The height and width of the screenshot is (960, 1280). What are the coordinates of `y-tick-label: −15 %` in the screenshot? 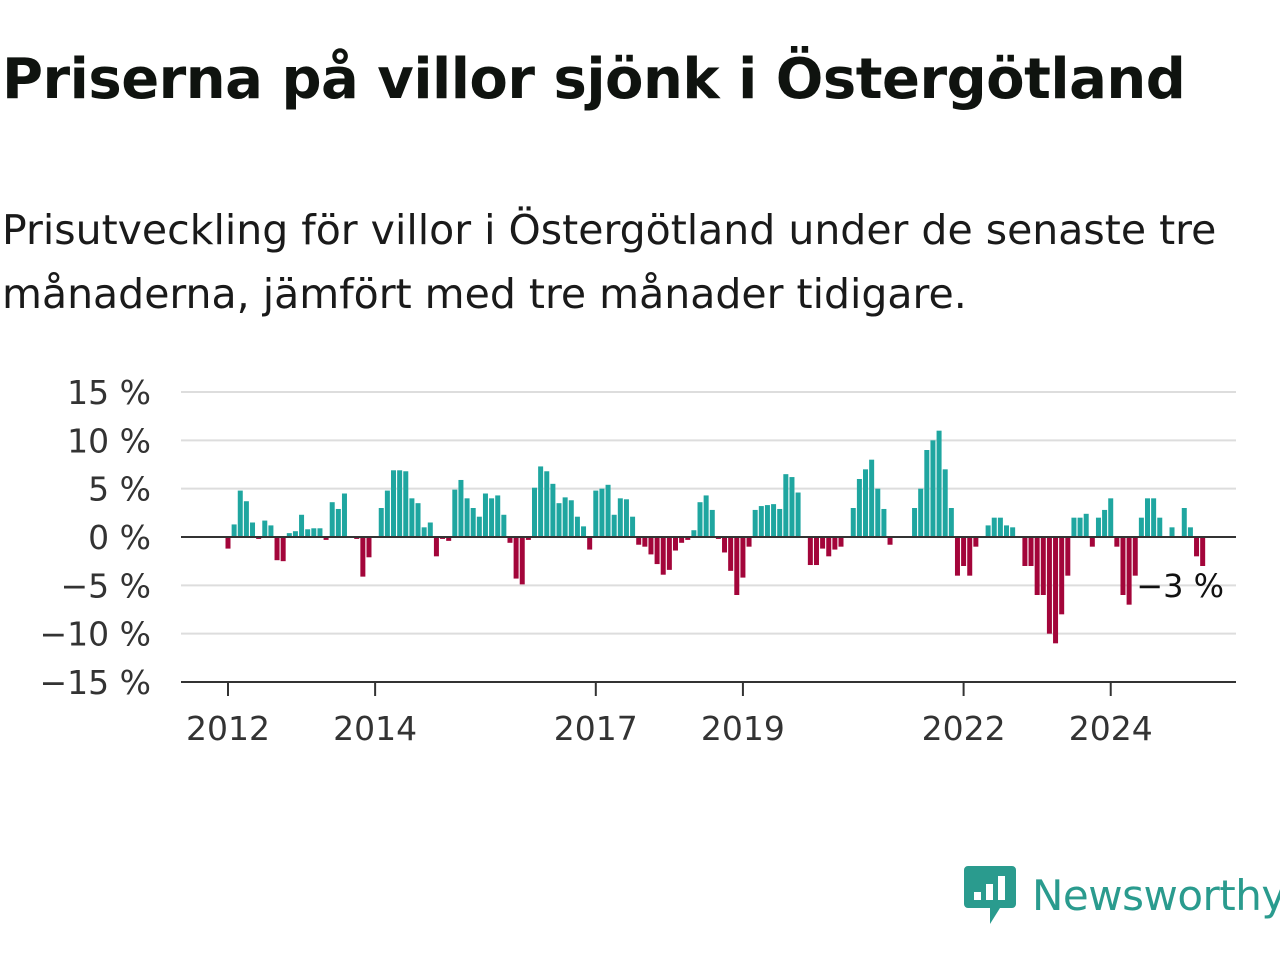 It's located at (96, 682).